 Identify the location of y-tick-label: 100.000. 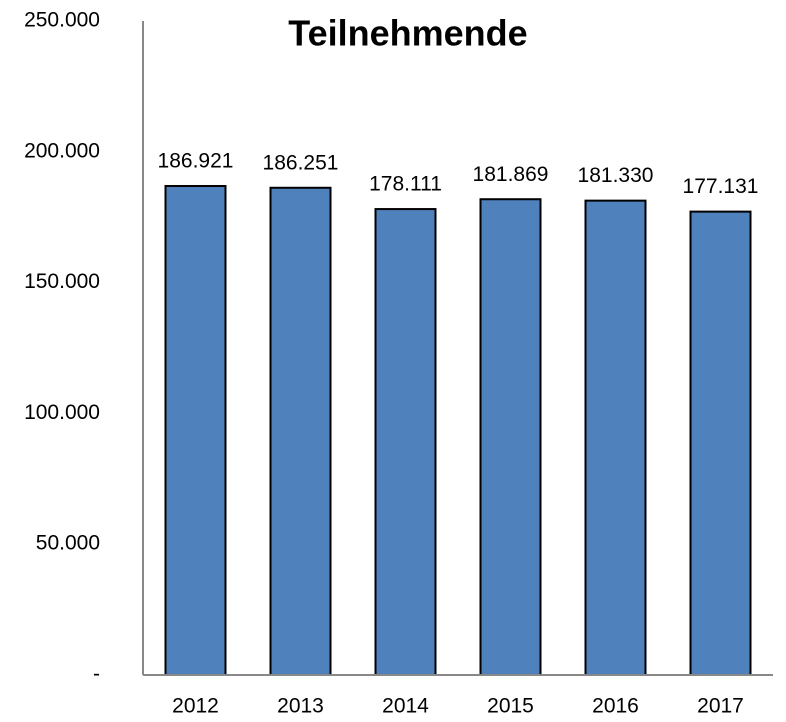
(62, 412).